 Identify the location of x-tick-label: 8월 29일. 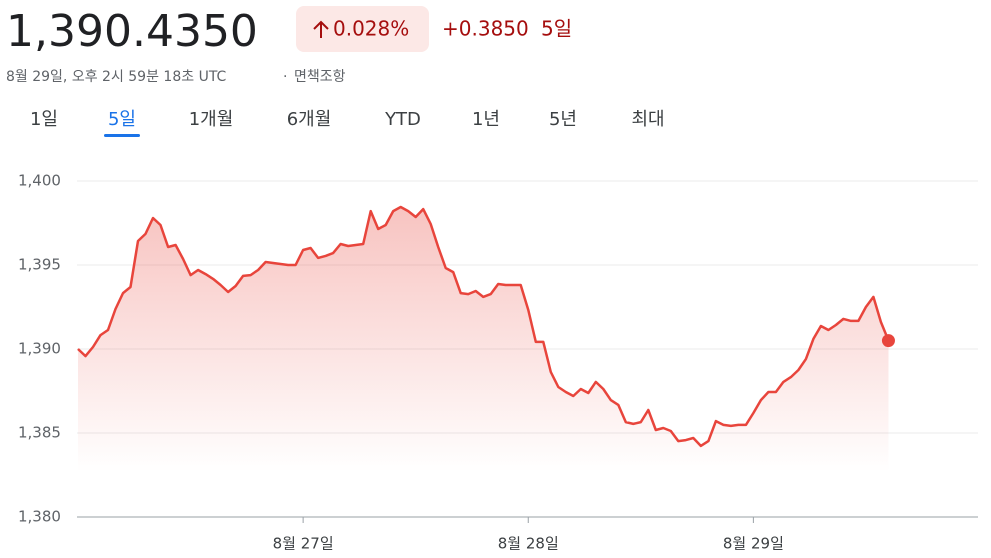
(753, 544).